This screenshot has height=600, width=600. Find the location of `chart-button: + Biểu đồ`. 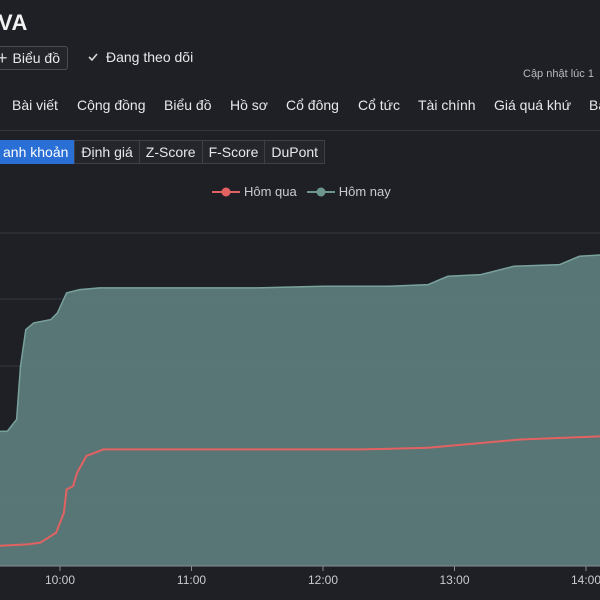

chart-button: + Biểu đồ is located at coordinates (34, 58).